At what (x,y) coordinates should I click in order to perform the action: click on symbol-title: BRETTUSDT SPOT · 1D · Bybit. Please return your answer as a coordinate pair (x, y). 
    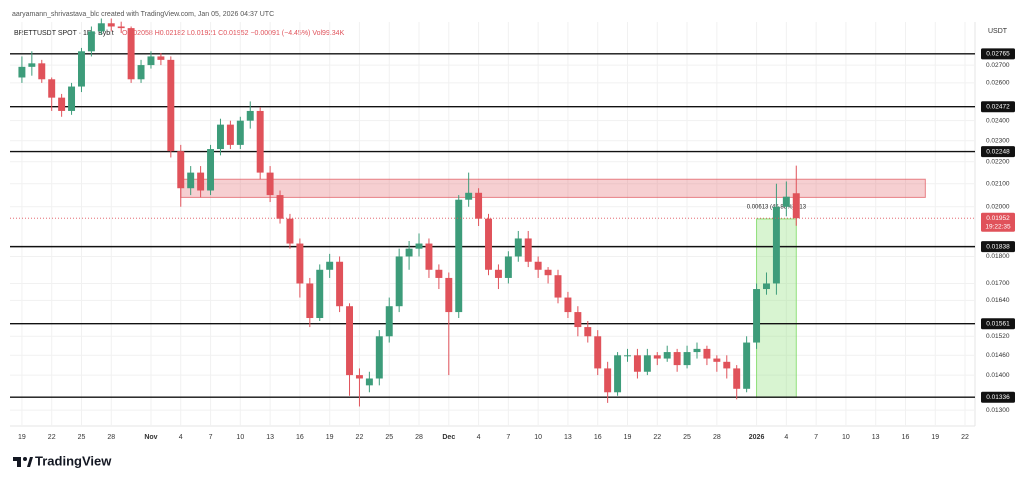
    Looking at the image, I should click on (64, 33).